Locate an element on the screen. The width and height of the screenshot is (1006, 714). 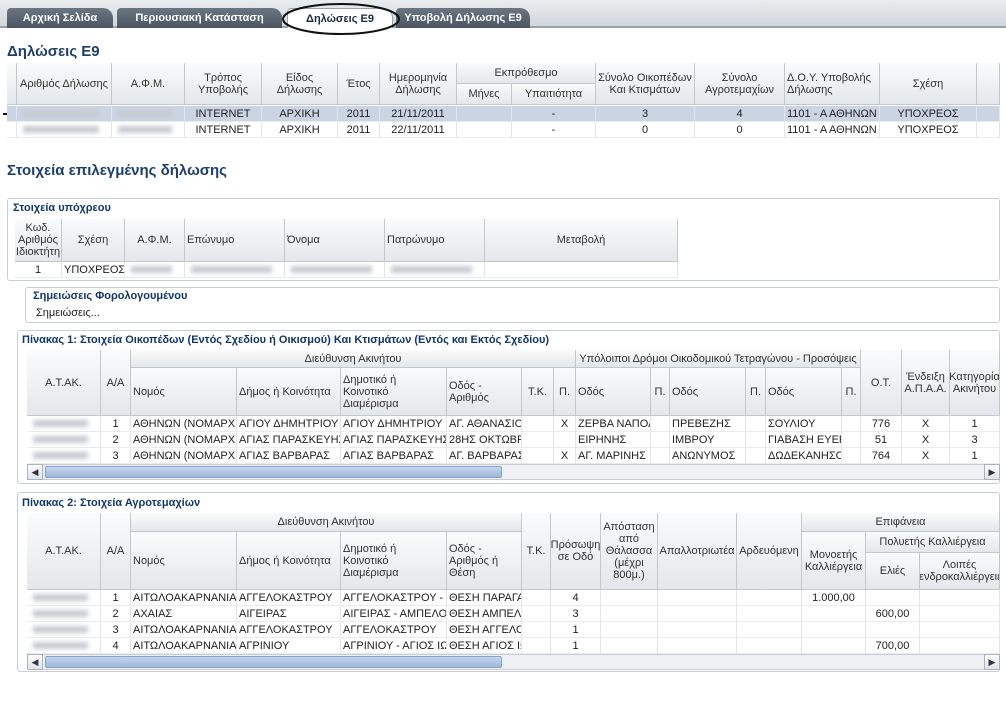
tab: Περιουσιακή Κατάσταση is located at coordinates (199, 18).